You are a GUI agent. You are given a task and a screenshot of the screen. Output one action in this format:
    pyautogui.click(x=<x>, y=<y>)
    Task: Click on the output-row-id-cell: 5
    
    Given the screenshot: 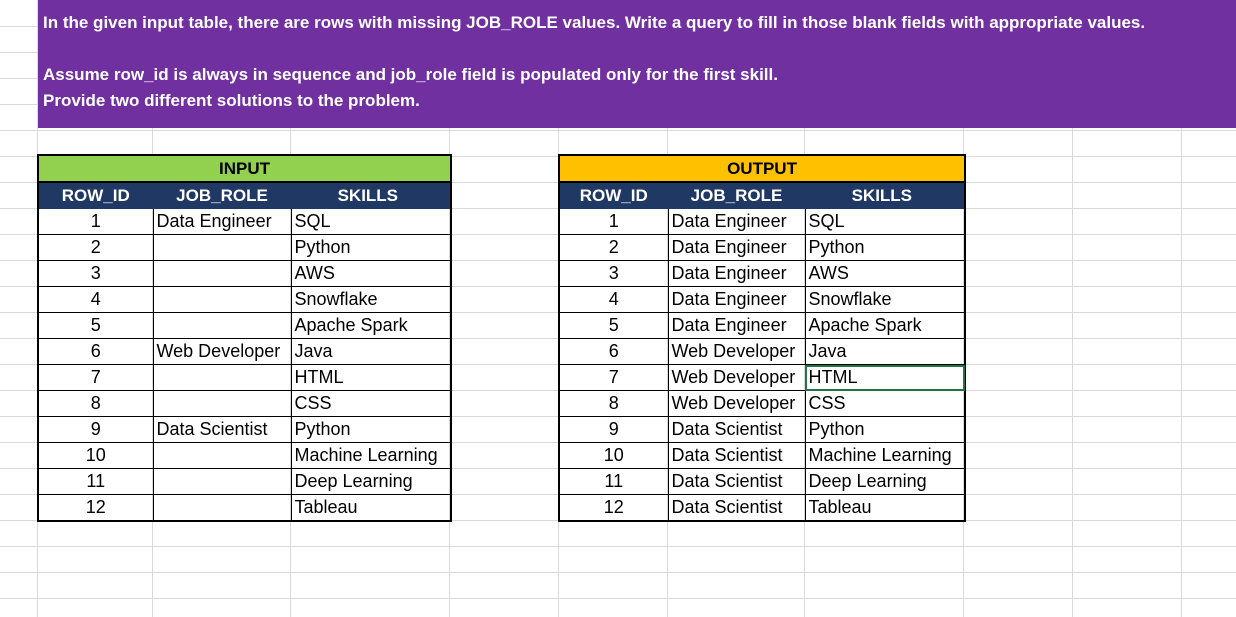 What is the action you would take?
    pyautogui.click(x=613, y=325)
    